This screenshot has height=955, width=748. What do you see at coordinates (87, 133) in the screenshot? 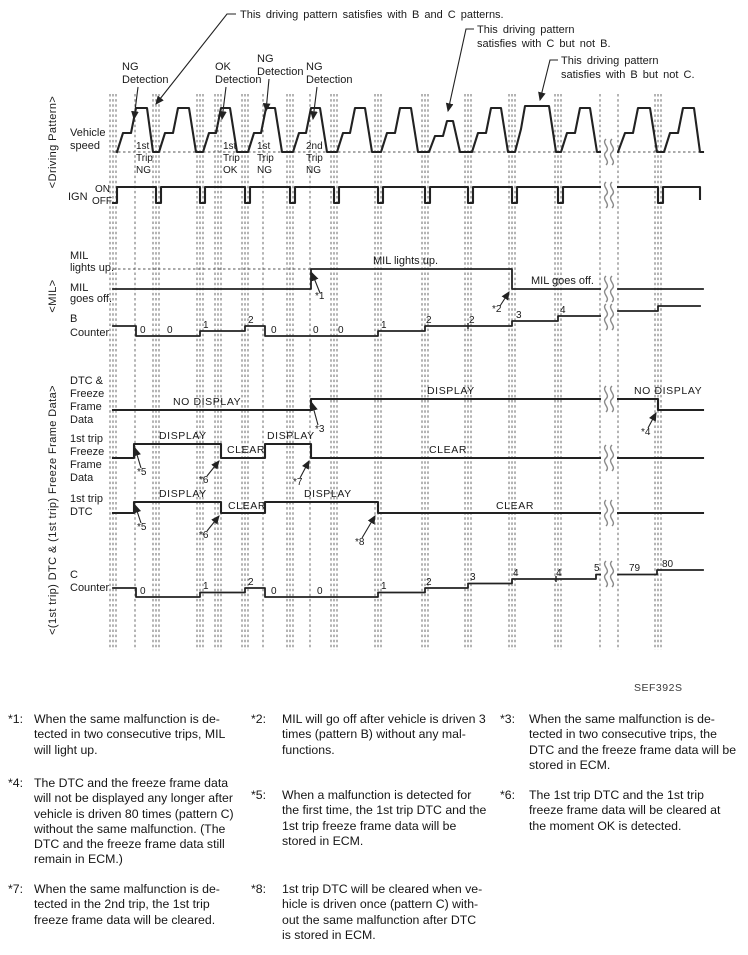
I see `vehicle-speed-label-line1: Vehicle` at bounding box center [87, 133].